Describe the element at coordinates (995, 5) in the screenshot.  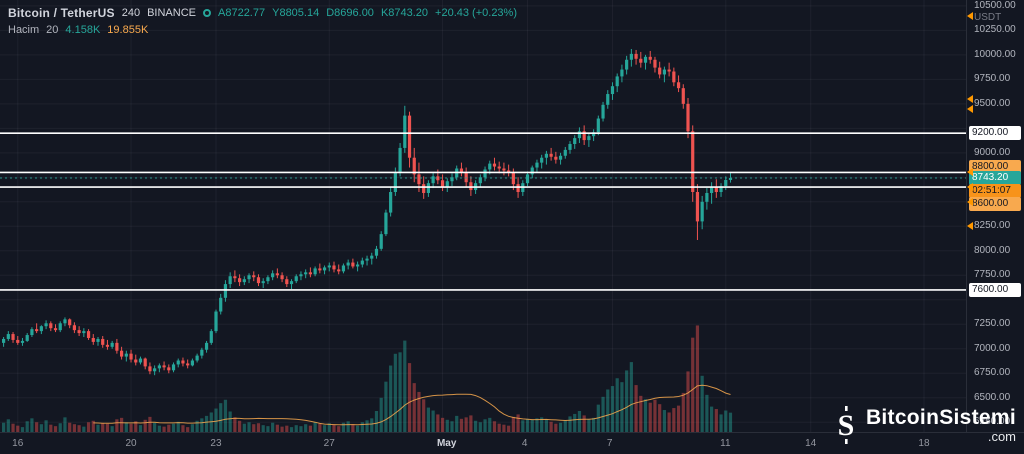
I see `price-tick-label: 10500.00` at that location.